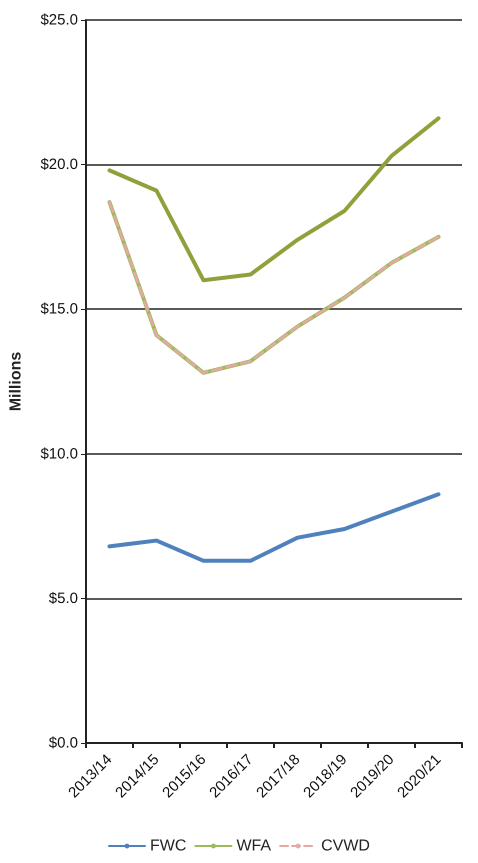 The width and height of the screenshot is (478, 863). Describe the element at coordinates (168, 846) in the screenshot. I see `legend-label: FWC` at that location.